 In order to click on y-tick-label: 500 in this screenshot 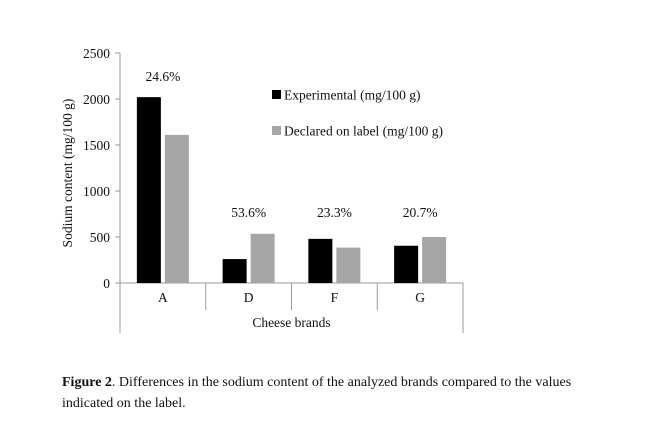, I will do `click(100, 237)`.